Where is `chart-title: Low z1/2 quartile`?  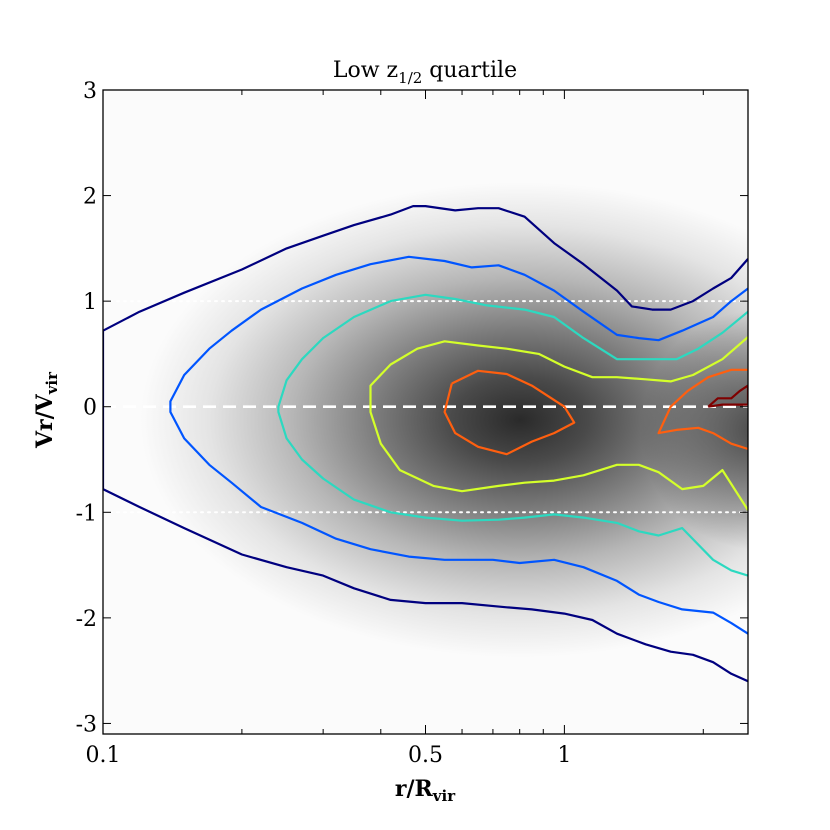 chart-title: Low z1/2 quartile is located at coordinates (425, 72).